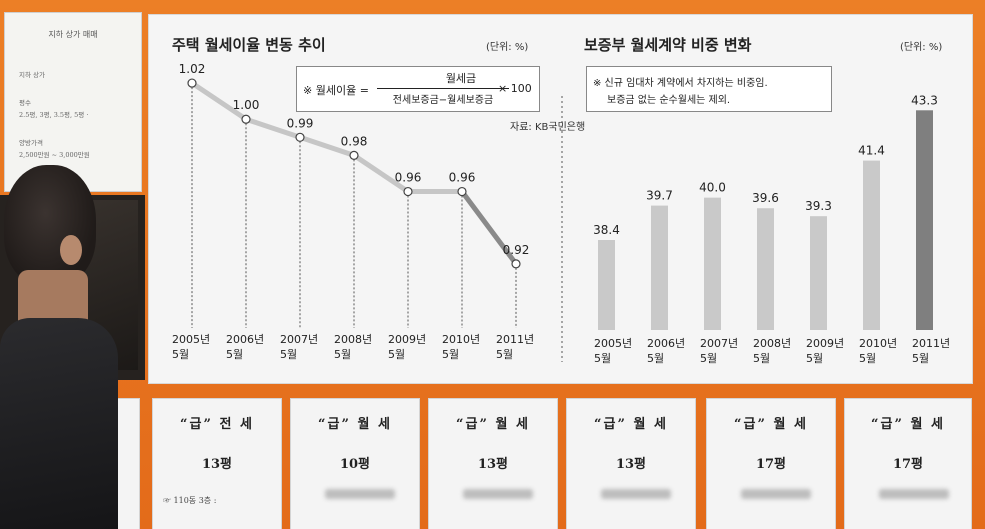 The width and height of the screenshot is (985, 529). What do you see at coordinates (336, 90) in the screenshot?
I see `formula-prefix: ※ 월세이율 =` at bounding box center [336, 90].